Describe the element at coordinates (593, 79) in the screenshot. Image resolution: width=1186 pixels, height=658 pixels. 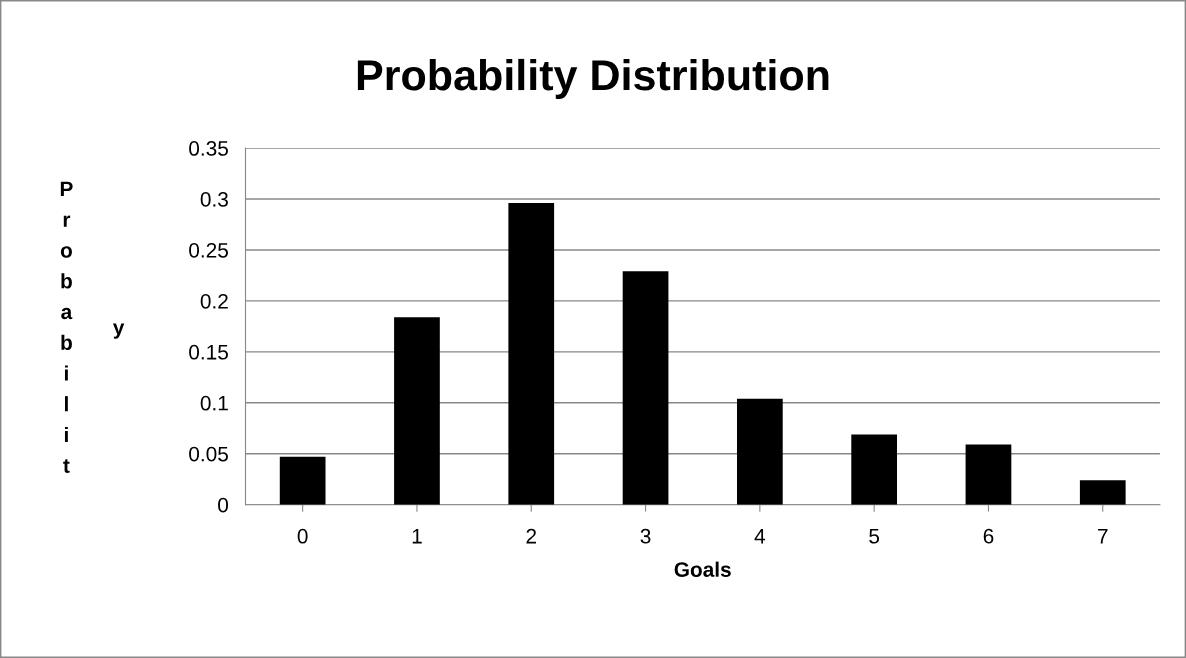
I see `chart-title: Probability Distribution` at that location.